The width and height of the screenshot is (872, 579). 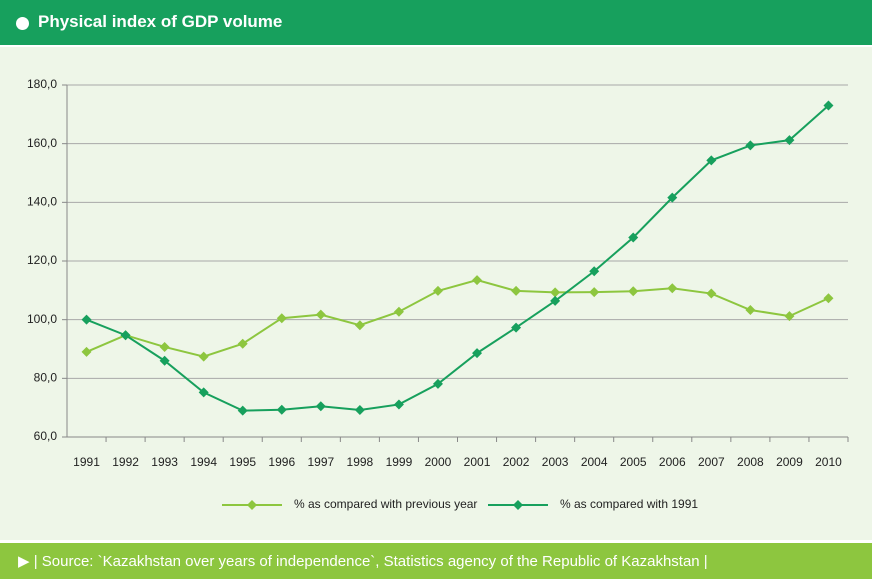 I want to click on series-line, so click(x=457, y=318).